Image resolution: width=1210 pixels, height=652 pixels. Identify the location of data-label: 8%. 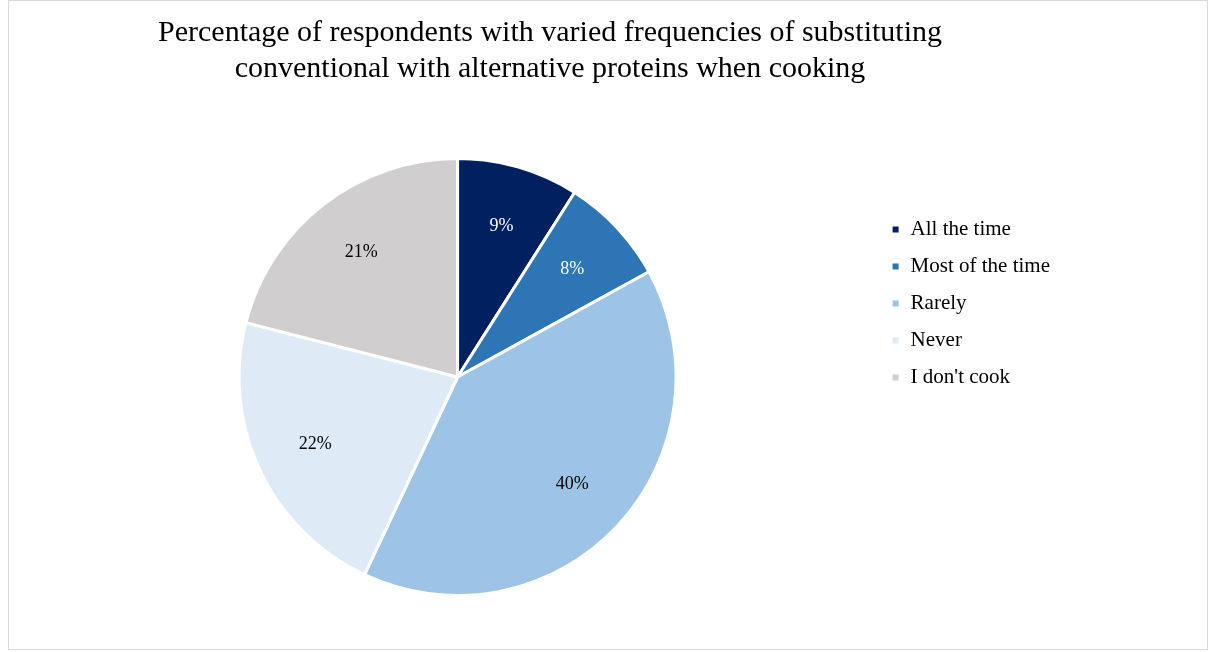
(572, 268).